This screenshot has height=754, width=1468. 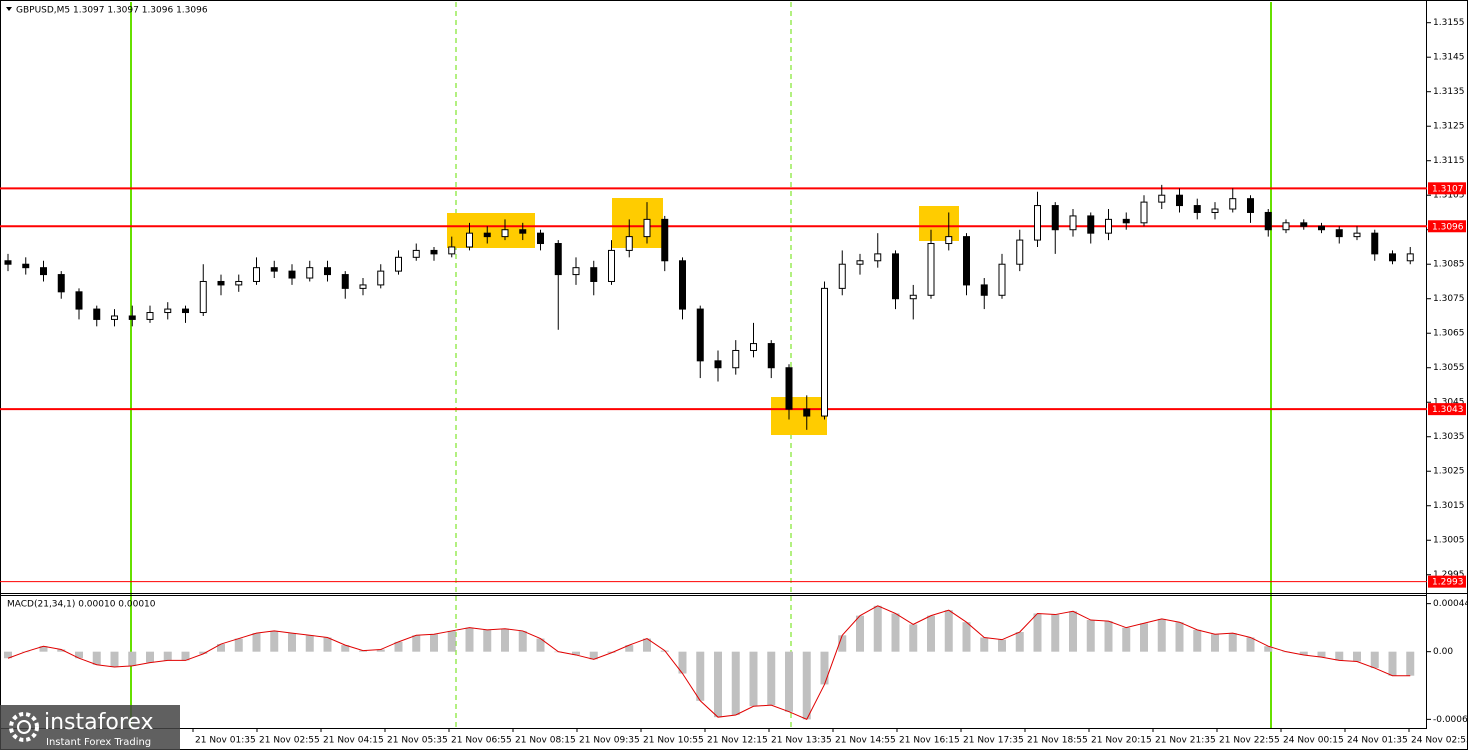 I want to click on x-tick-label: 24 Nov 01:35, so click(x=1377, y=741).